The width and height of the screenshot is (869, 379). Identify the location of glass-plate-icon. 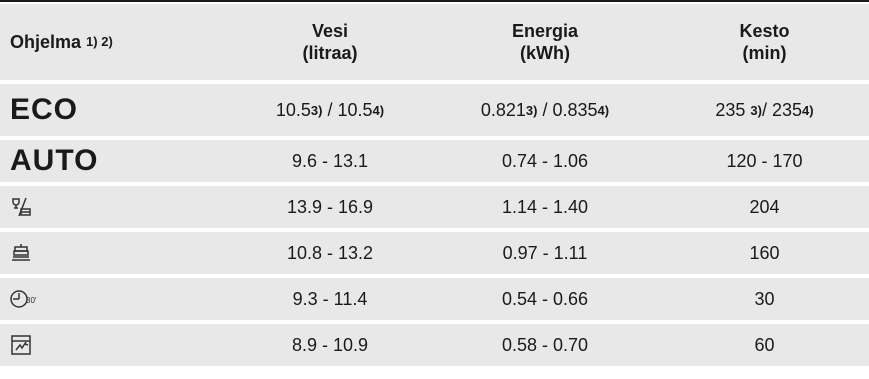
(21, 207).